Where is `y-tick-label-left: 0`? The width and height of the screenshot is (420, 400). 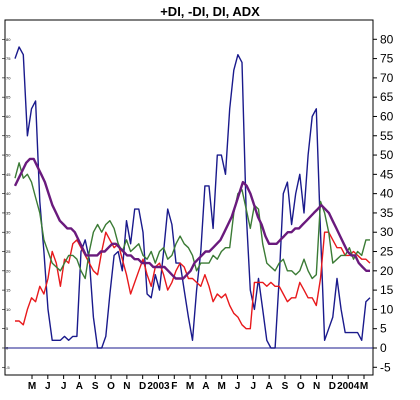 y-tick-label-left: 0 is located at coordinates (7, 347).